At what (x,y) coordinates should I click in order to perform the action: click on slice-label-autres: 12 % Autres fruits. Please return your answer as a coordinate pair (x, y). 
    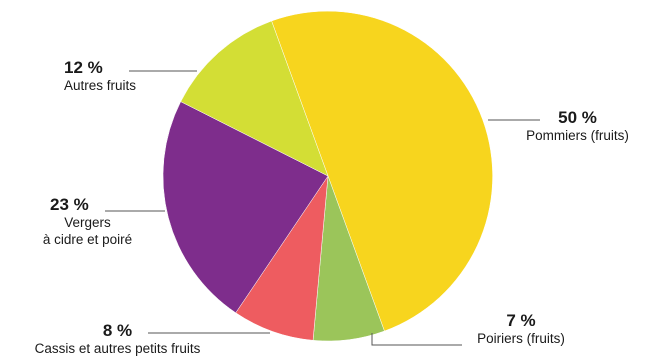
    Looking at the image, I should click on (100, 76).